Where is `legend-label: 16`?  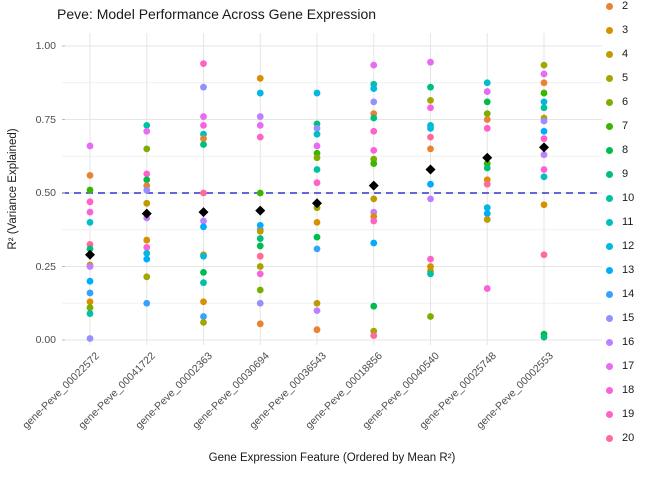 legend-label: 16 is located at coordinates (628, 342).